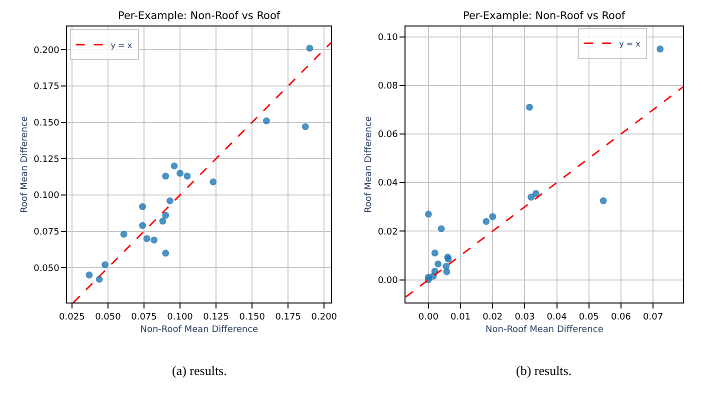 The width and height of the screenshot is (701, 399). Describe the element at coordinates (460, 317) in the screenshot. I see `x-tick-label: 0.01` at that location.